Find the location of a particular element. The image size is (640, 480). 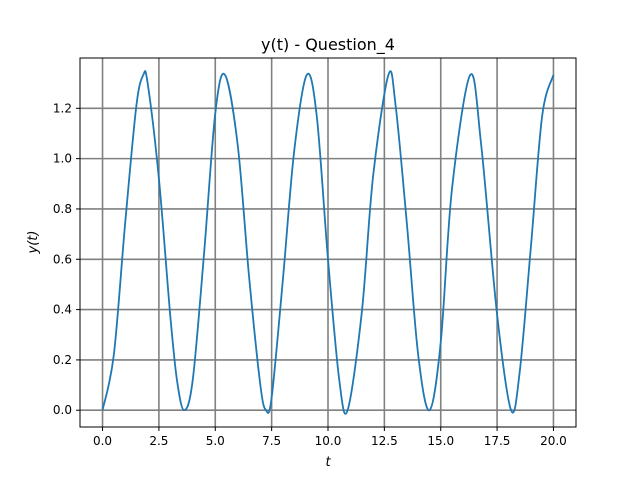

y-axis-ticks: 0.0 0.2 0.4 0.6 0.8 1.0 1.2 is located at coordinates (66, 259).